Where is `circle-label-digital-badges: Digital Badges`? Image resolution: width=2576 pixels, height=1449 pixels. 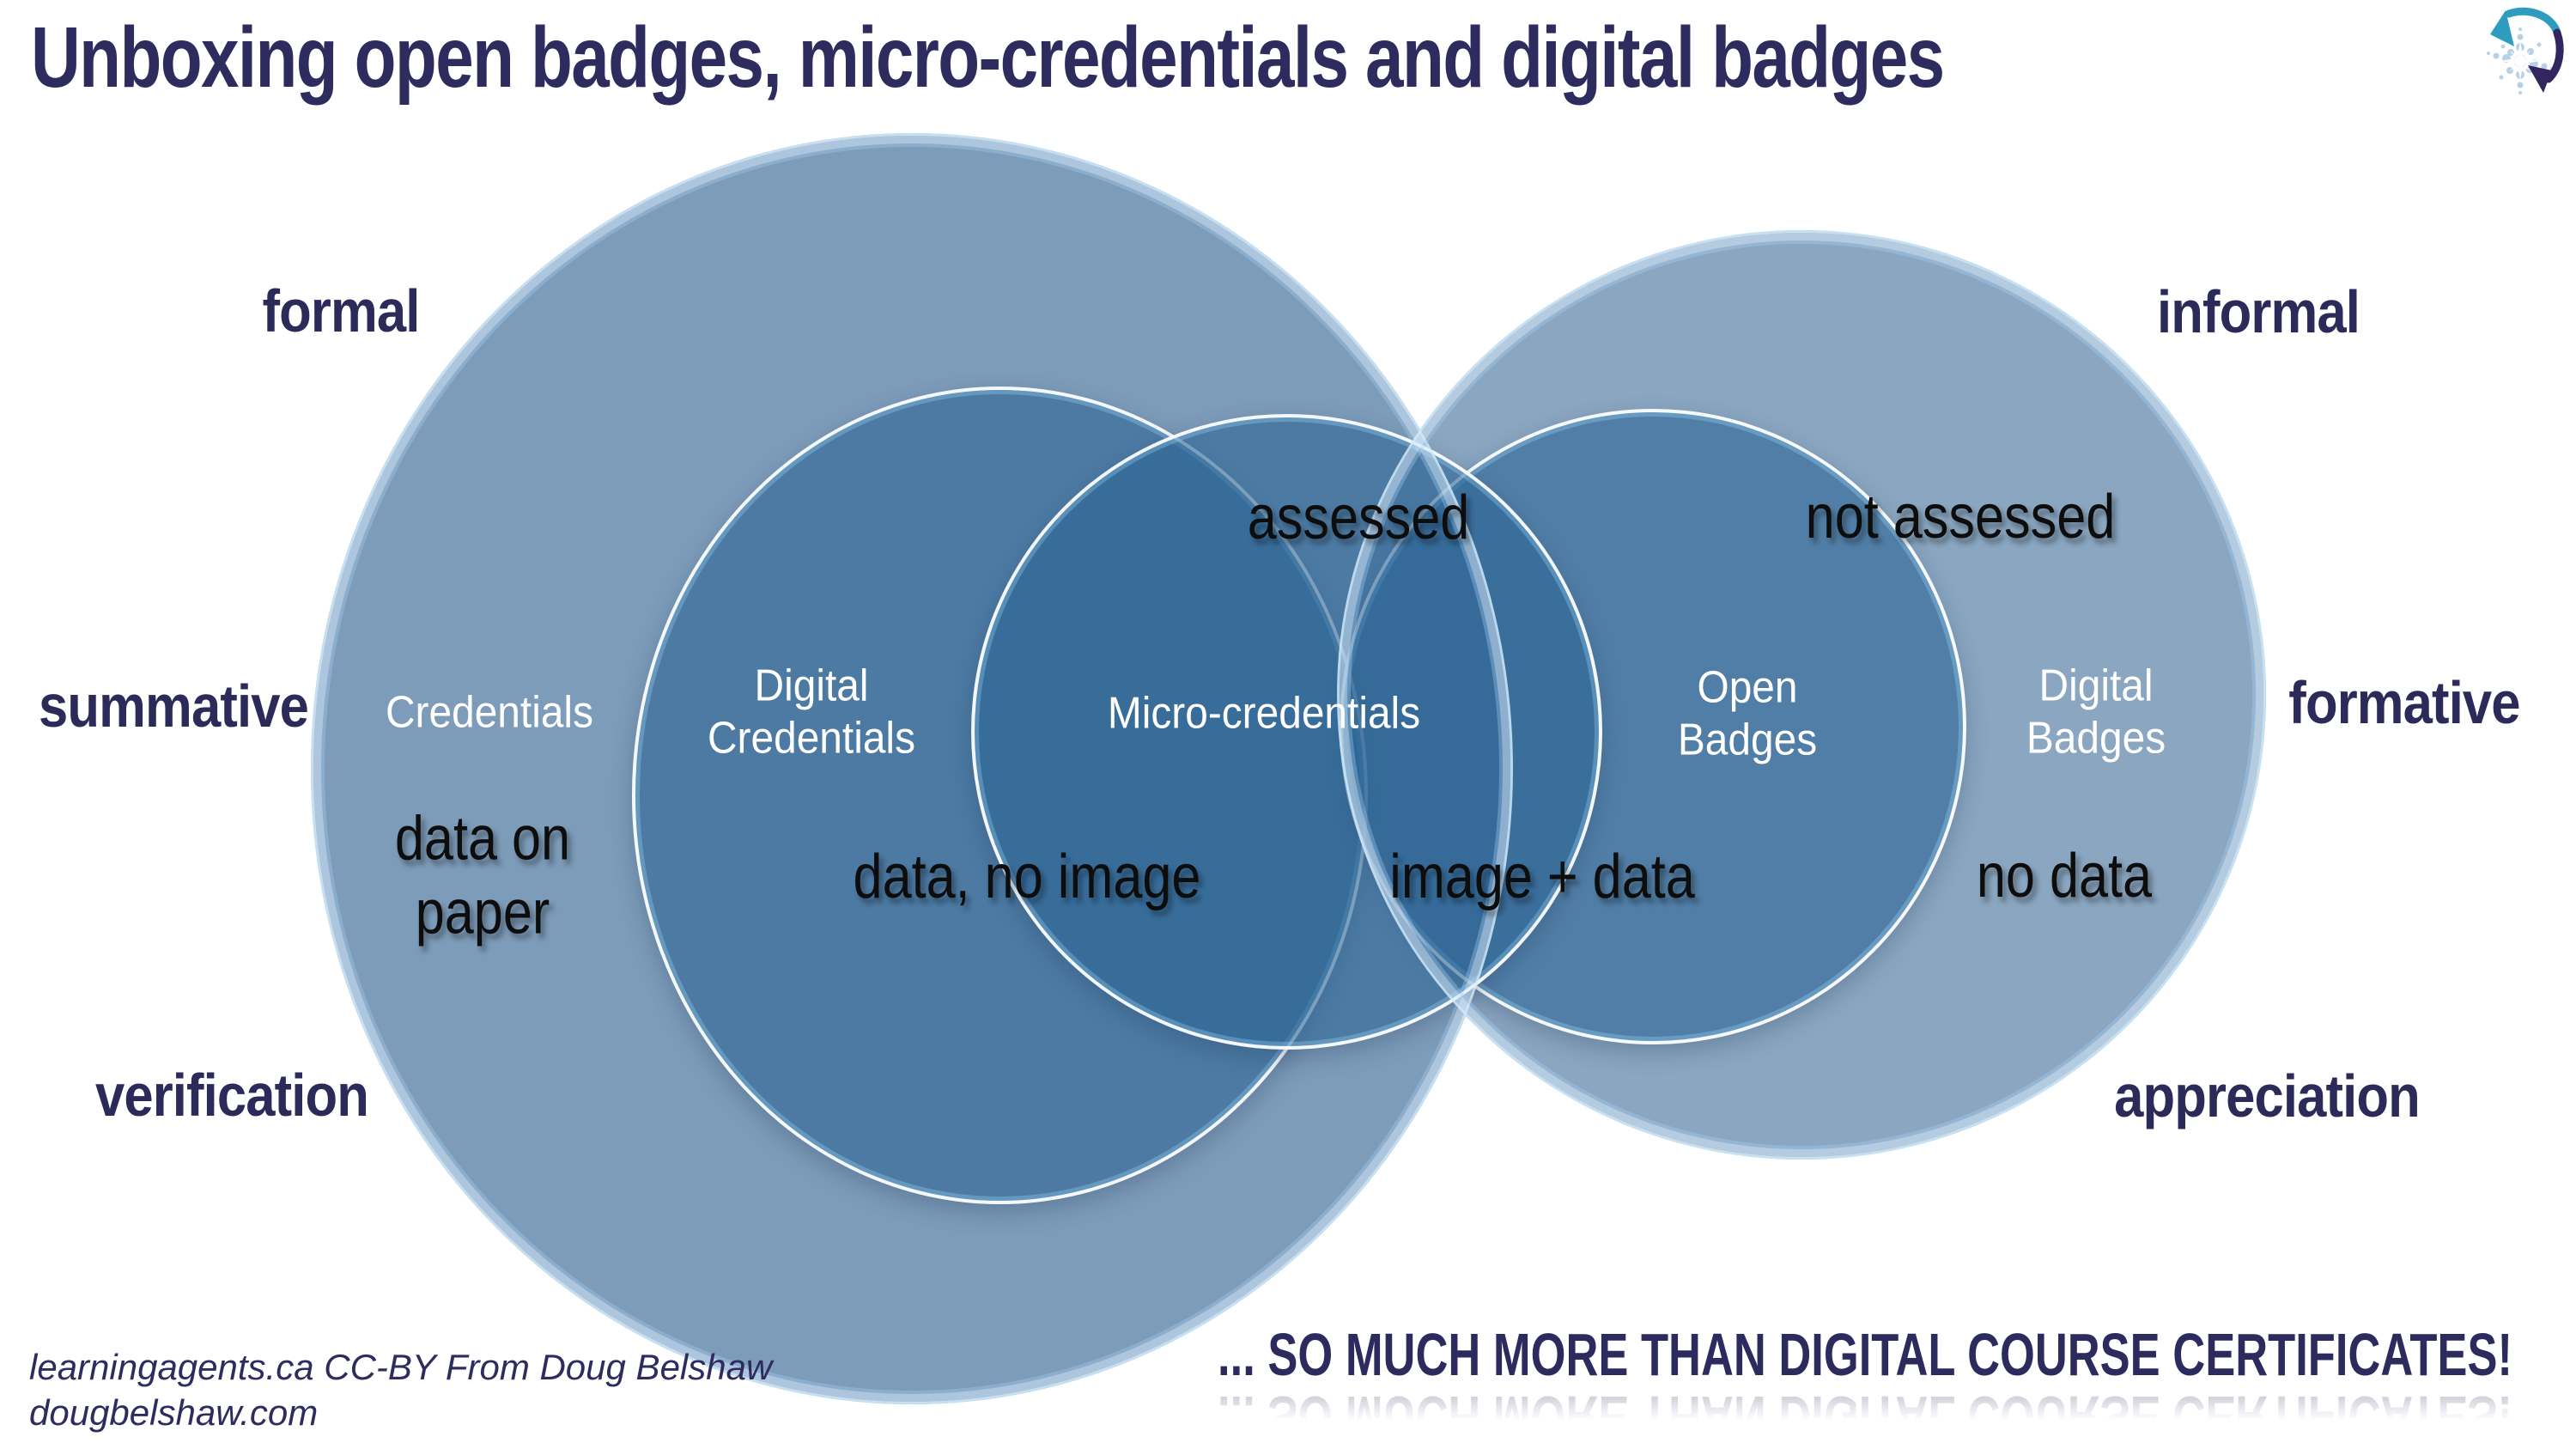
circle-label-digital-badges: Digital Badges is located at coordinates (2096, 712).